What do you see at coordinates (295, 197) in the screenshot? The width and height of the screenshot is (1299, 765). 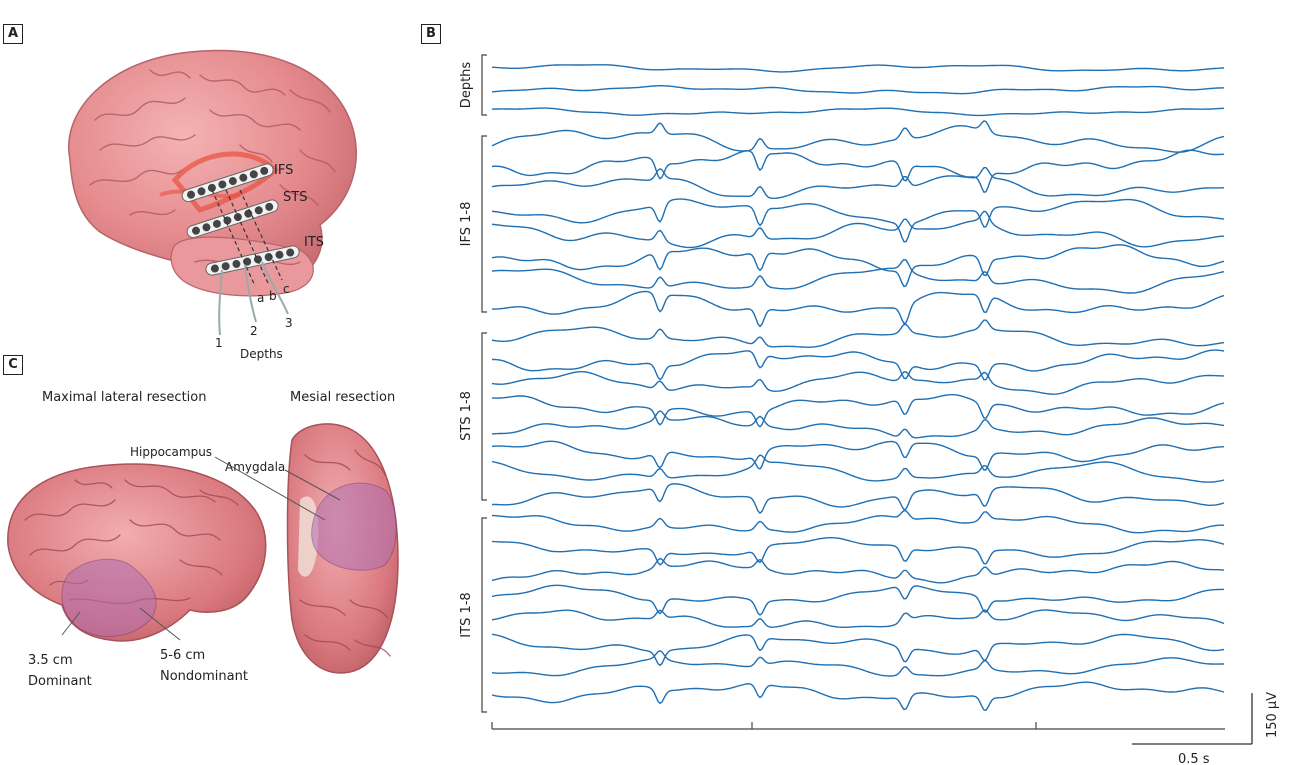 I see `sts-strip-label: STS` at bounding box center [295, 197].